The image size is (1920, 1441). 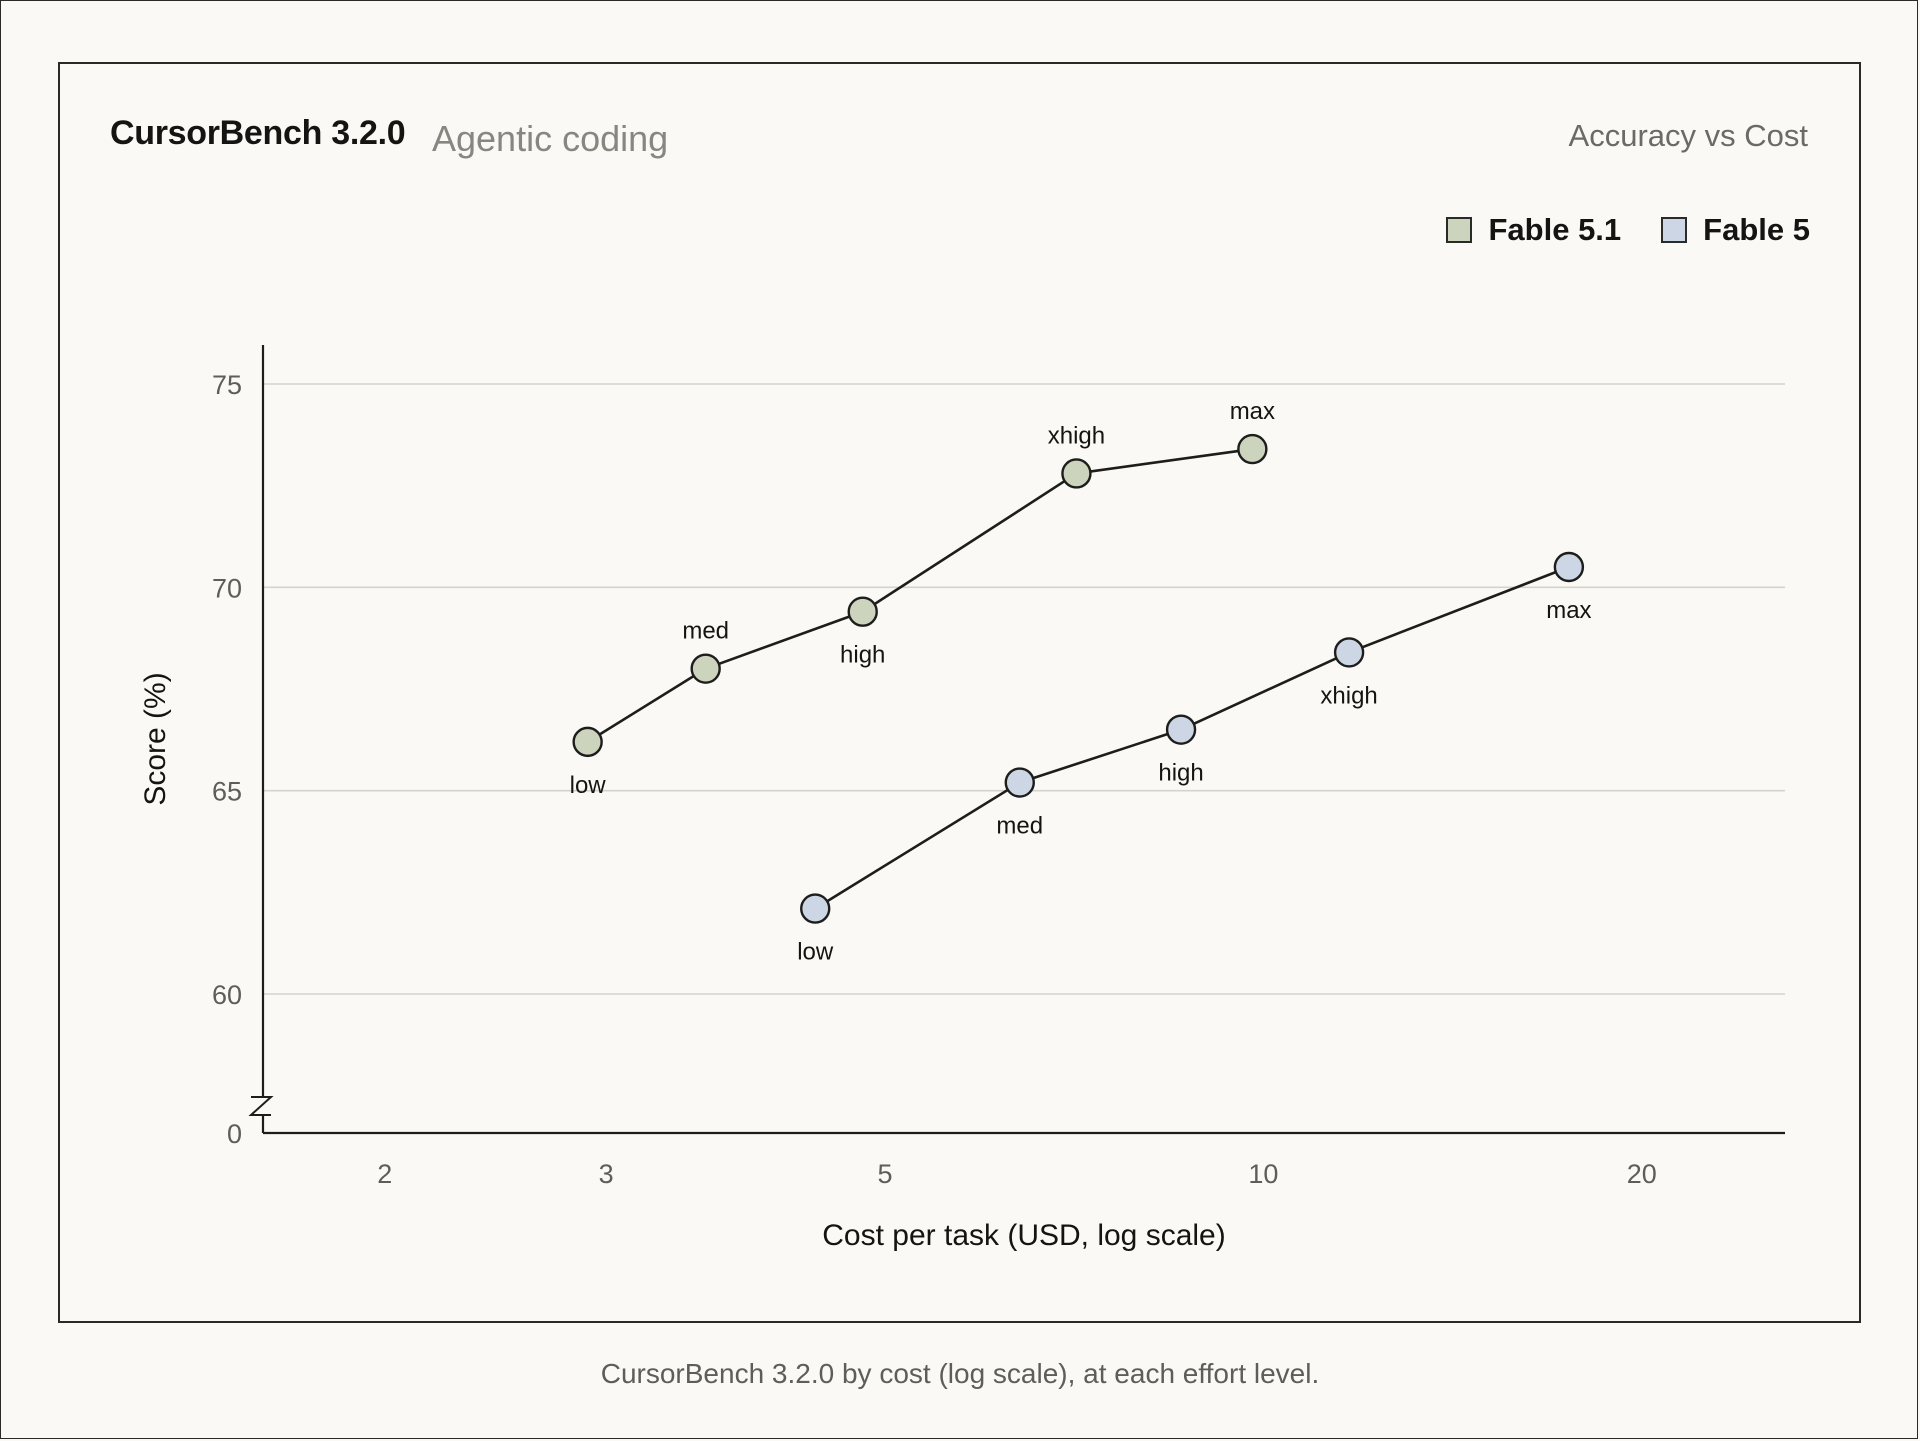 What do you see at coordinates (587, 742) in the screenshot?
I see `data-point-0-low` at bounding box center [587, 742].